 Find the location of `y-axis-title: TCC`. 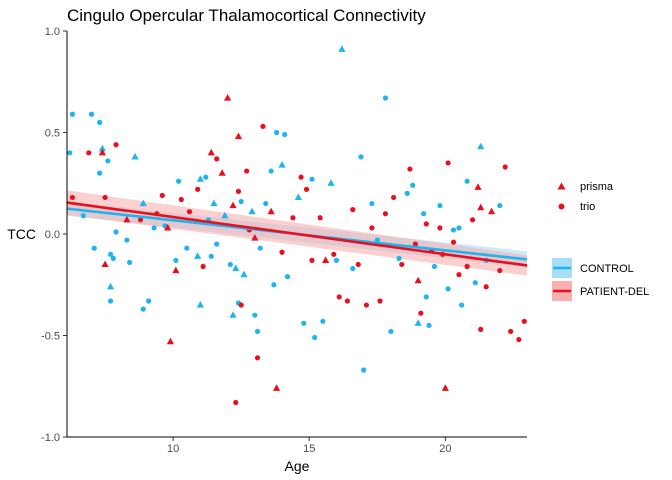

y-axis-title: TCC is located at coordinates (21, 234).